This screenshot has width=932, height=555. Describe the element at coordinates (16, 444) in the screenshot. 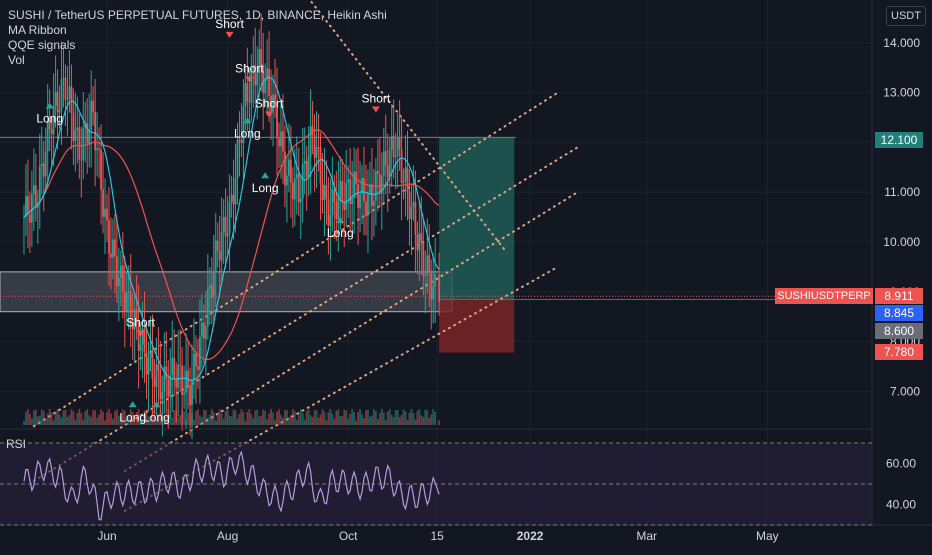

I see `rsi-label: RSI` at that location.